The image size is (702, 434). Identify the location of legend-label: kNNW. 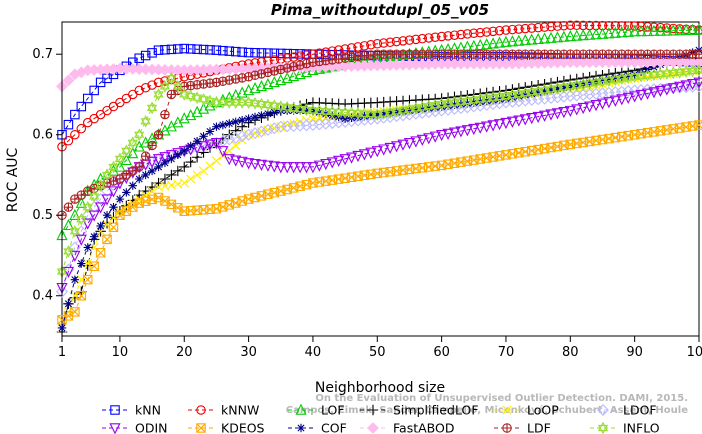
(240, 410).